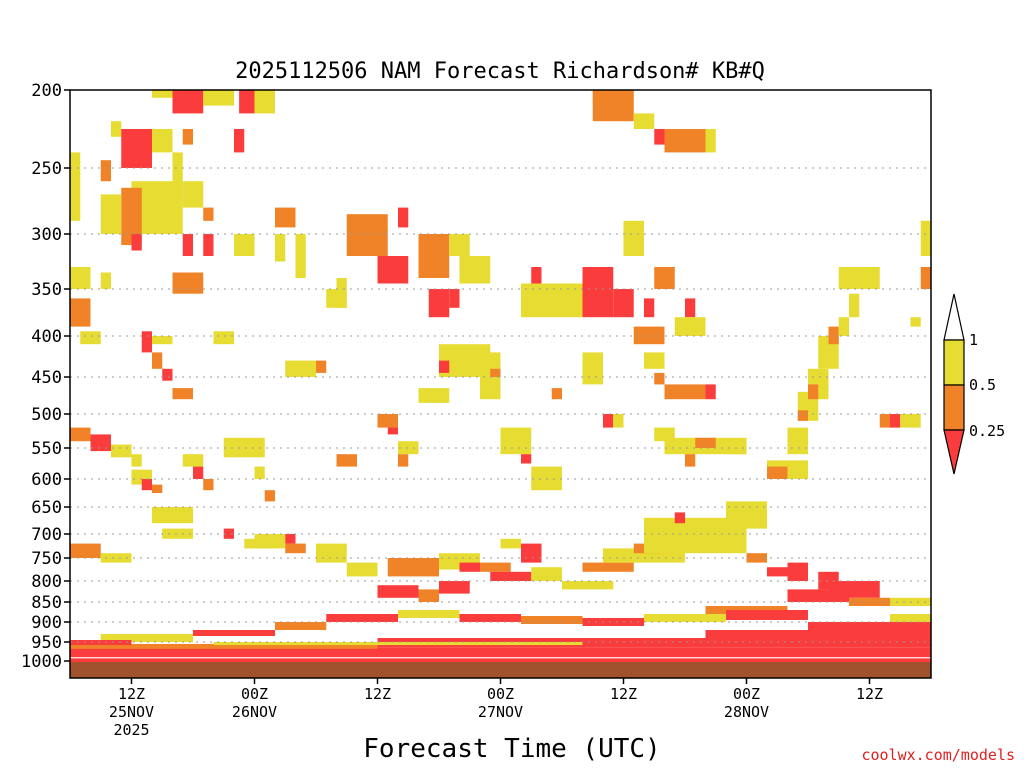 This screenshot has width=1024, height=768. What do you see at coordinates (46, 169) in the screenshot?
I see `y-tick-label: 250` at bounding box center [46, 169].